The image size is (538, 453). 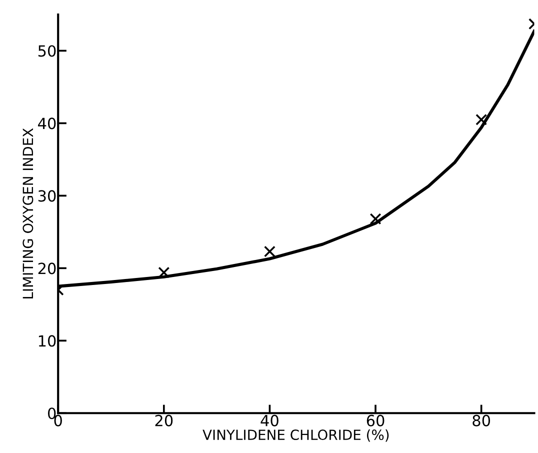 What do you see at coordinates (481, 420) in the screenshot?
I see `x-tick-label: 80` at bounding box center [481, 420].